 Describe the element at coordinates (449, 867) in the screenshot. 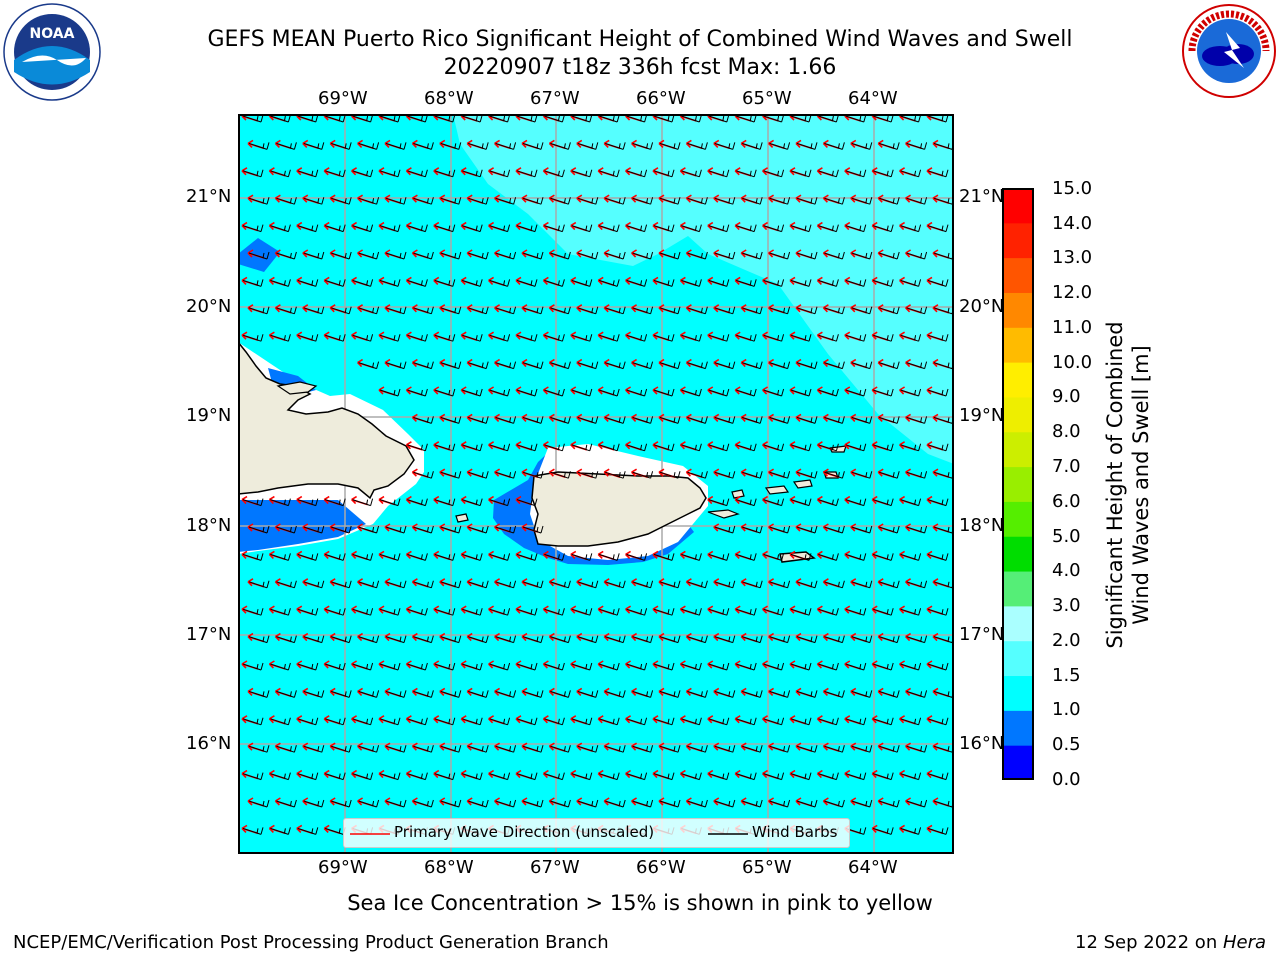

I see `lon-label-bottom: 68°W` at that location.